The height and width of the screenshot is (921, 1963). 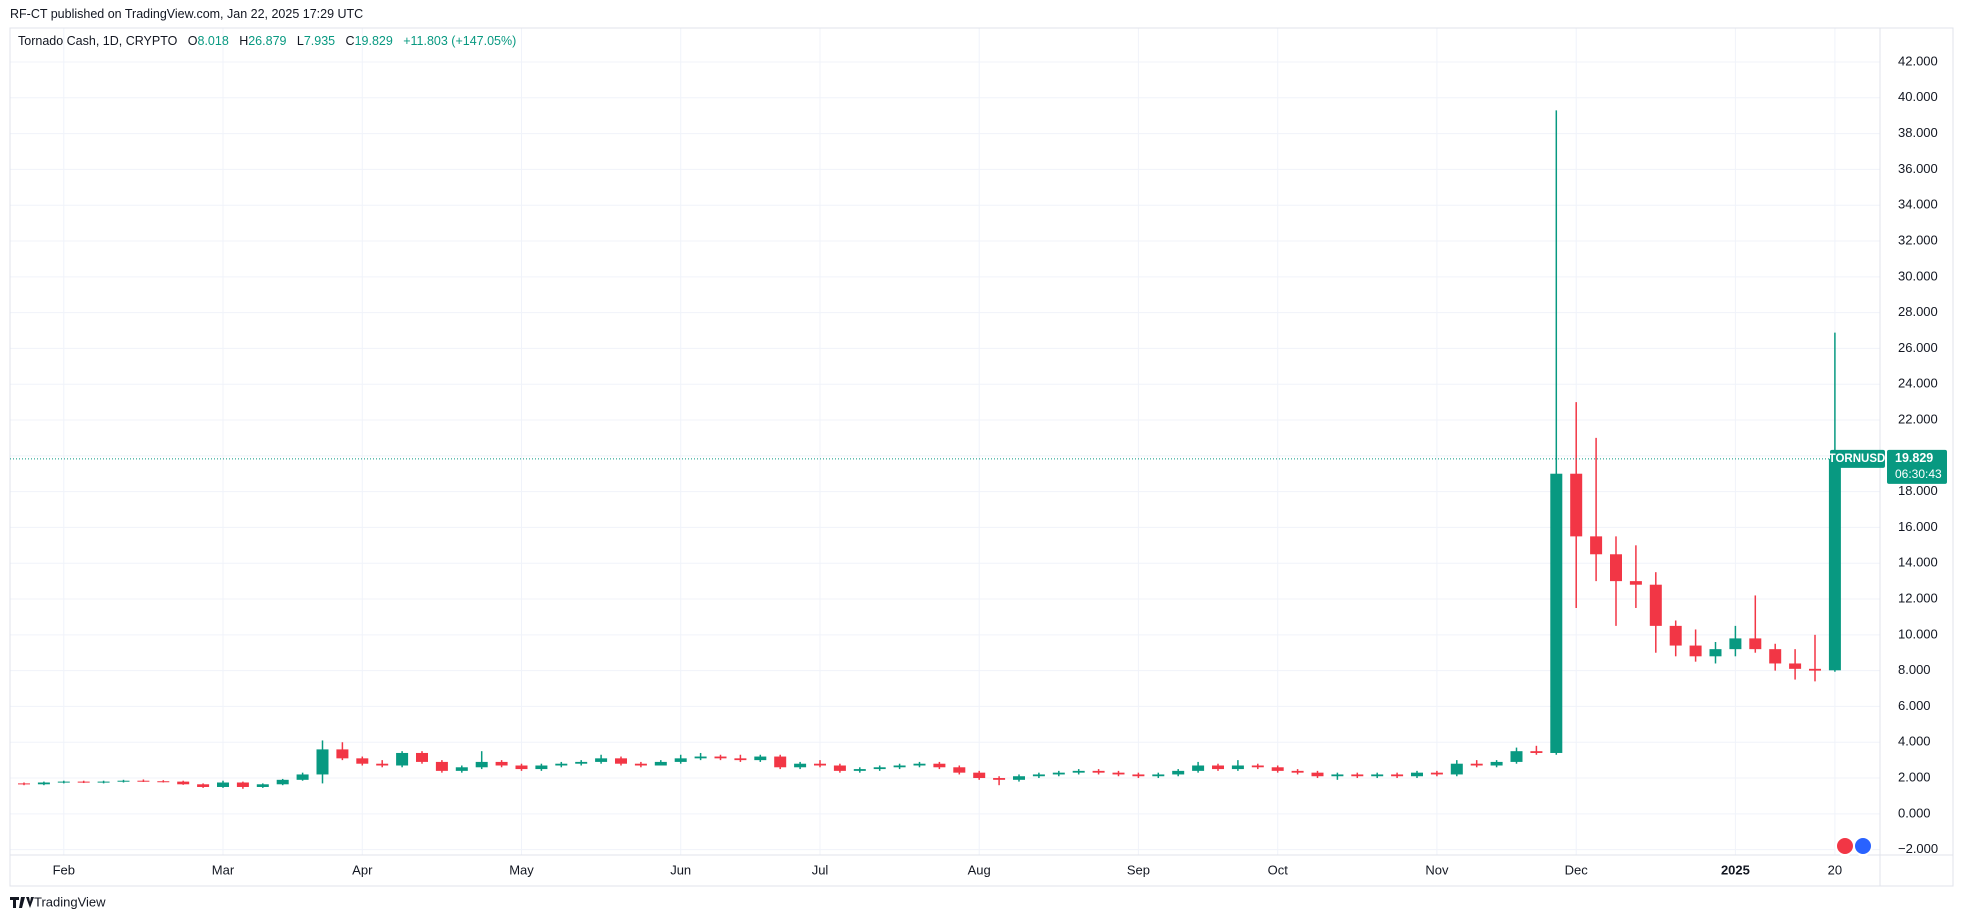 I want to click on y-tick-label: 38.000, so click(x=1918, y=132).